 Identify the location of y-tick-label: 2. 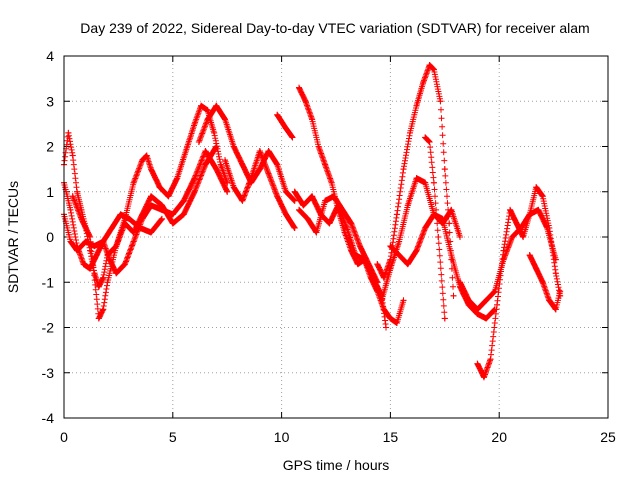
(50, 147).